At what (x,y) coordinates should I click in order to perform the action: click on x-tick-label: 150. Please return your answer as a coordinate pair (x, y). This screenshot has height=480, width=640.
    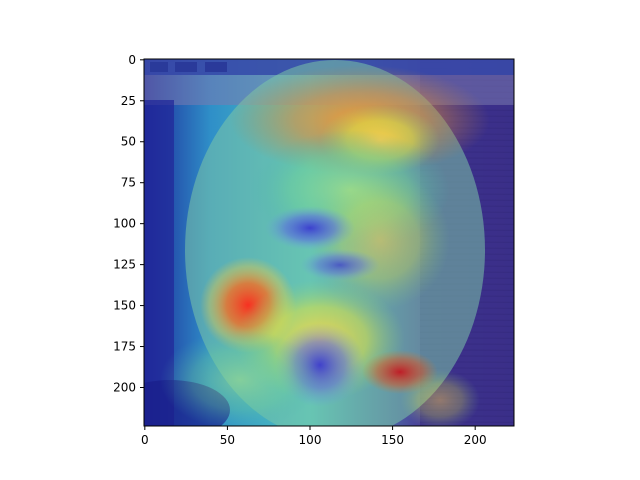
    Looking at the image, I should click on (392, 440).